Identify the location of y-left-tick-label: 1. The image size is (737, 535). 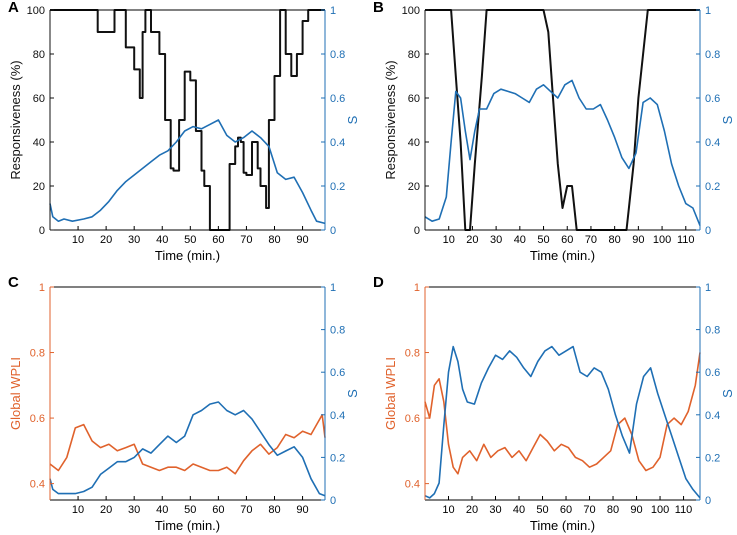
(417, 288).